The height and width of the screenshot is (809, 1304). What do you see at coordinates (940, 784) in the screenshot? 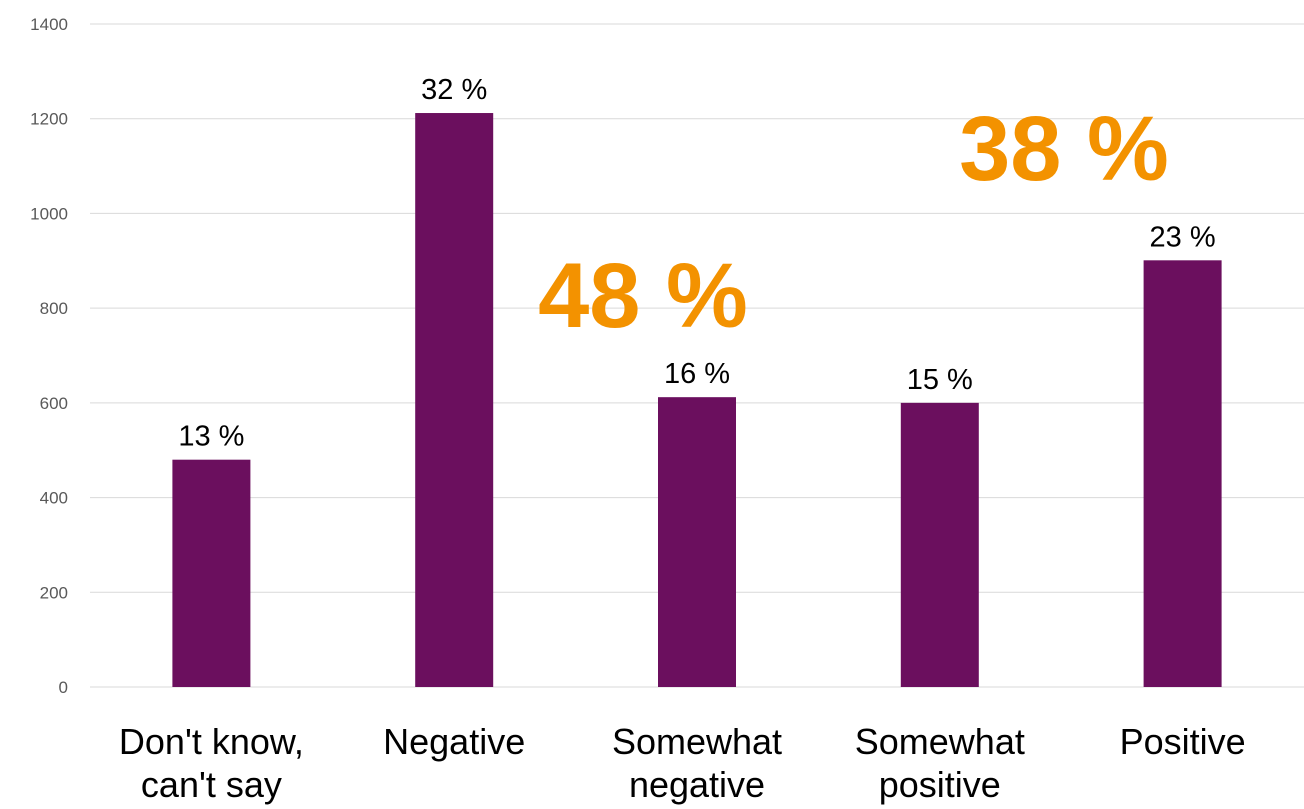
I see `x-tick-label: positive` at bounding box center [940, 784].